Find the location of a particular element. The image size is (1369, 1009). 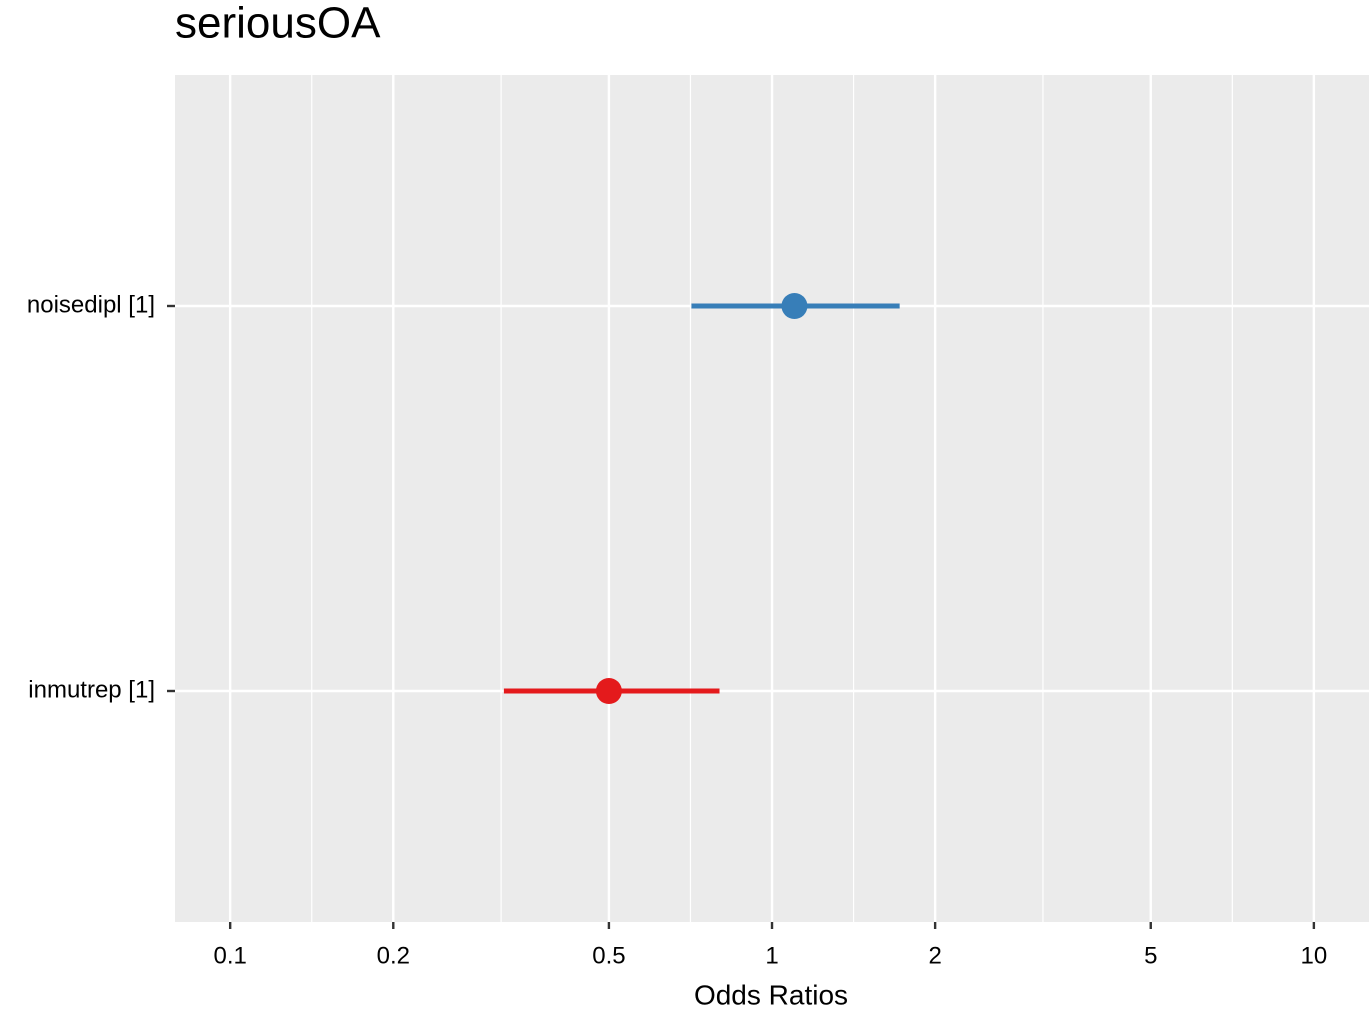

x-tick-label: 0.1 is located at coordinates (229, 955).